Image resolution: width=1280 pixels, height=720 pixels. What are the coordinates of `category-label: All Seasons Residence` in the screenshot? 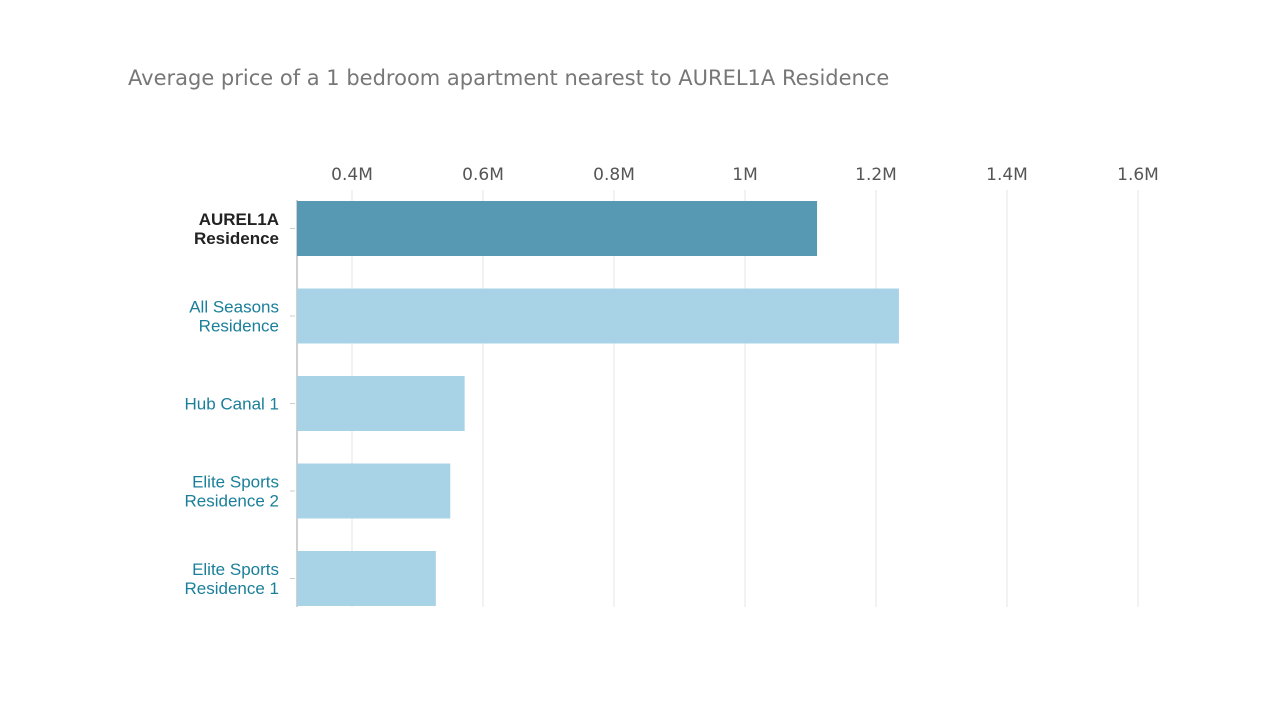 It's located at (234, 317).